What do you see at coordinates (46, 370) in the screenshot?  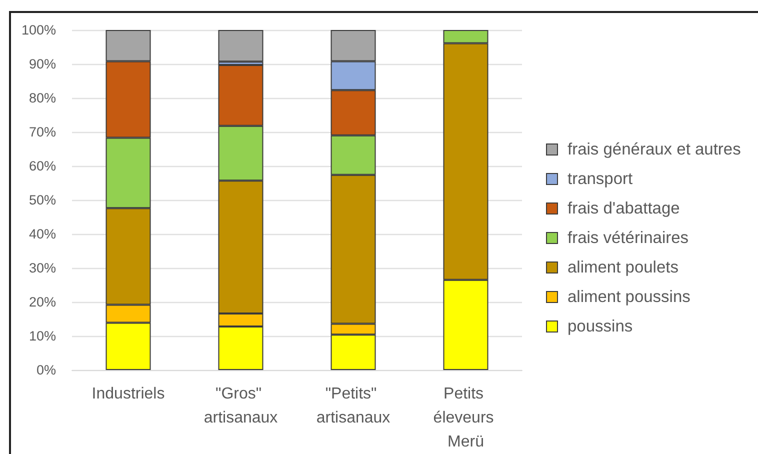 I see `y-tick-label: 0%` at bounding box center [46, 370].